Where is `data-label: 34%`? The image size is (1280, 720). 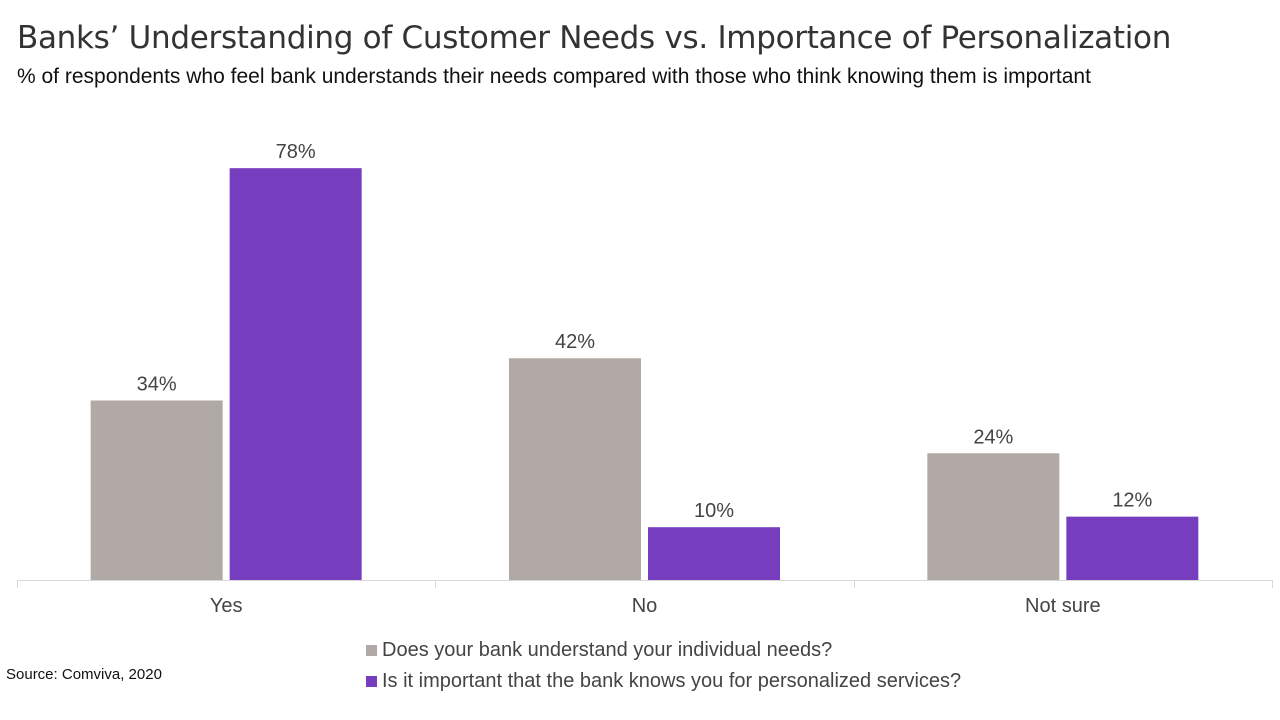
data-label: 34% is located at coordinates (157, 384).